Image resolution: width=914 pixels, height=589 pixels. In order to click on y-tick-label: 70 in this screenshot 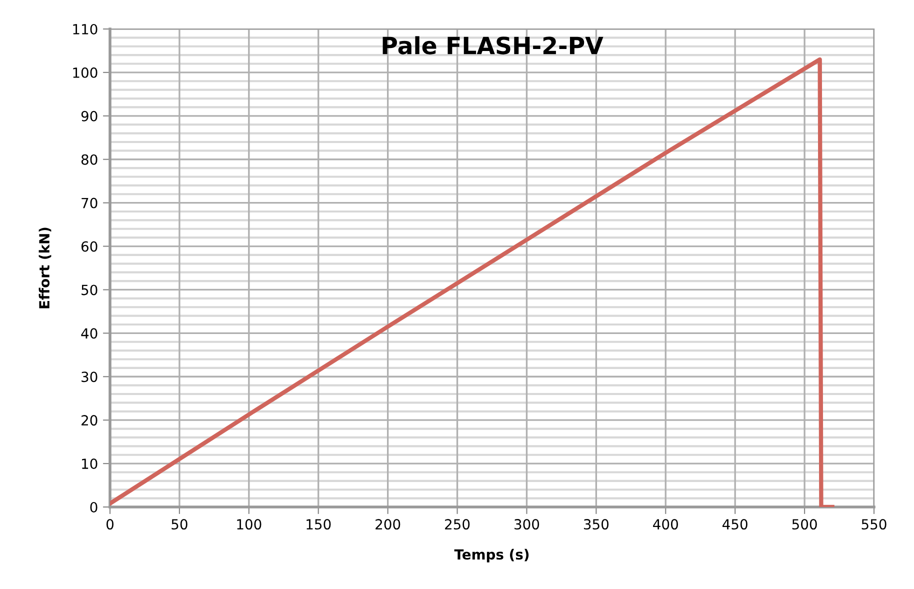, I will do `click(90, 203)`.